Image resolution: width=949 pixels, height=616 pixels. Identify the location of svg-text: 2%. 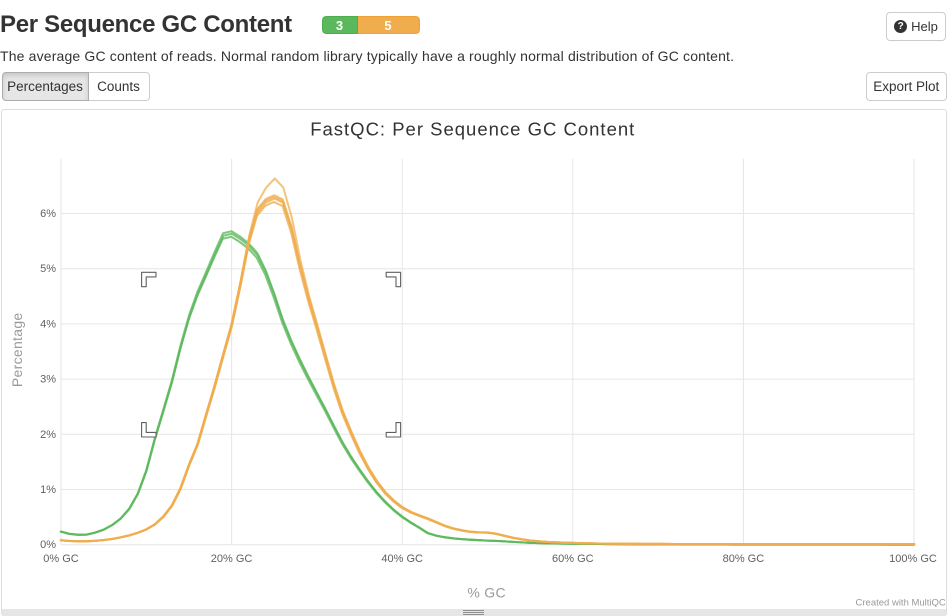
(48, 435).